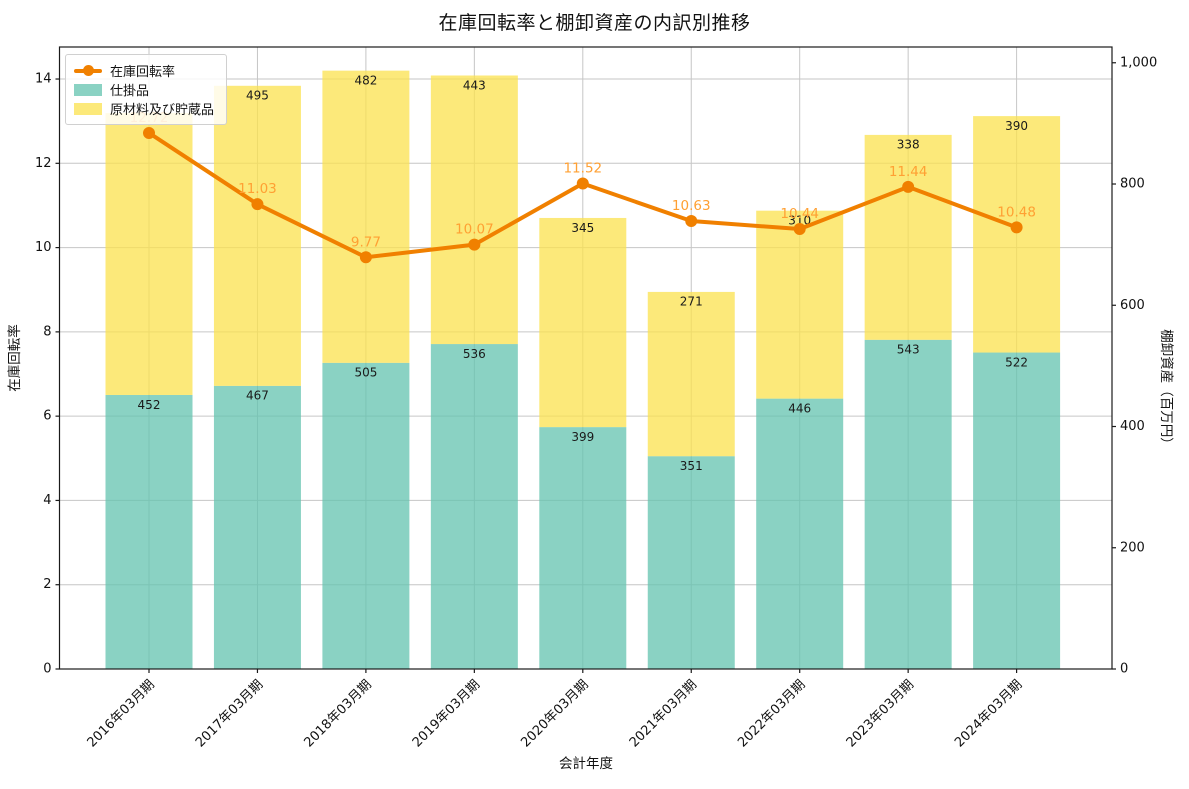  What do you see at coordinates (162, 110) in the screenshot?
I see `legend-label: 原材料及び貯蔵品` at bounding box center [162, 110].